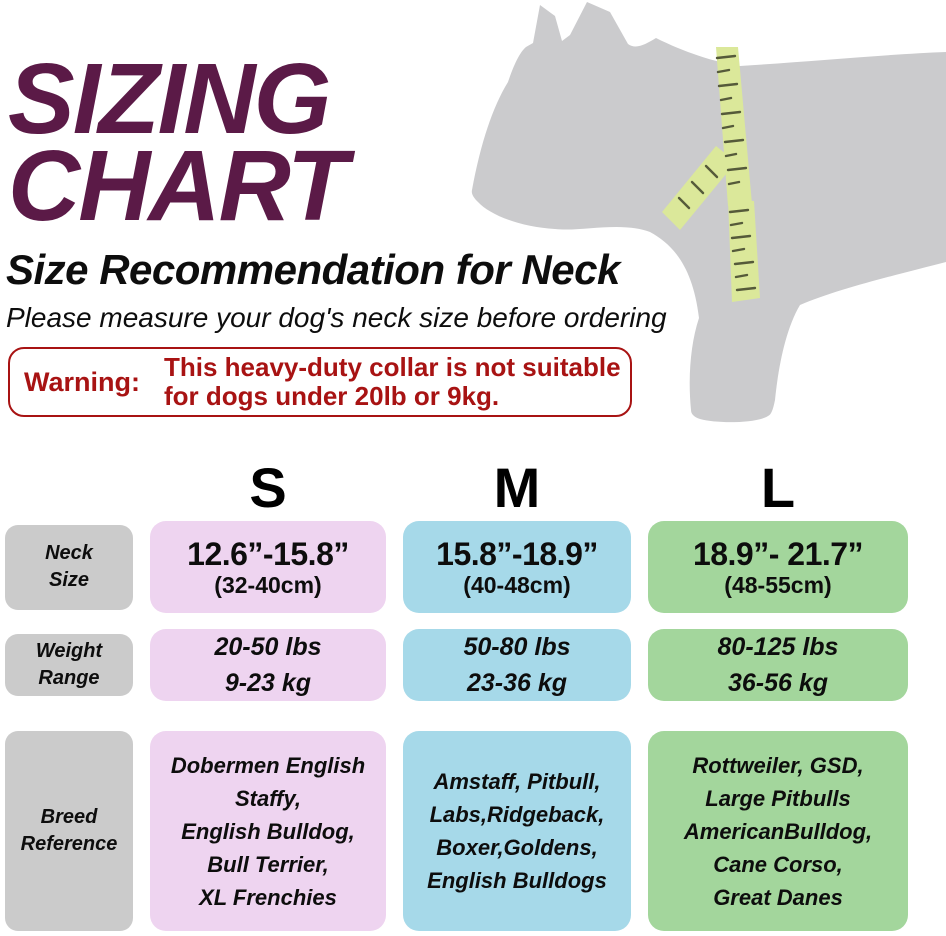 This screenshot has width=946, height=936. What do you see at coordinates (268, 553) in the screenshot?
I see `neck-size-s-inches: 12.6”-15.8”` at bounding box center [268, 553].